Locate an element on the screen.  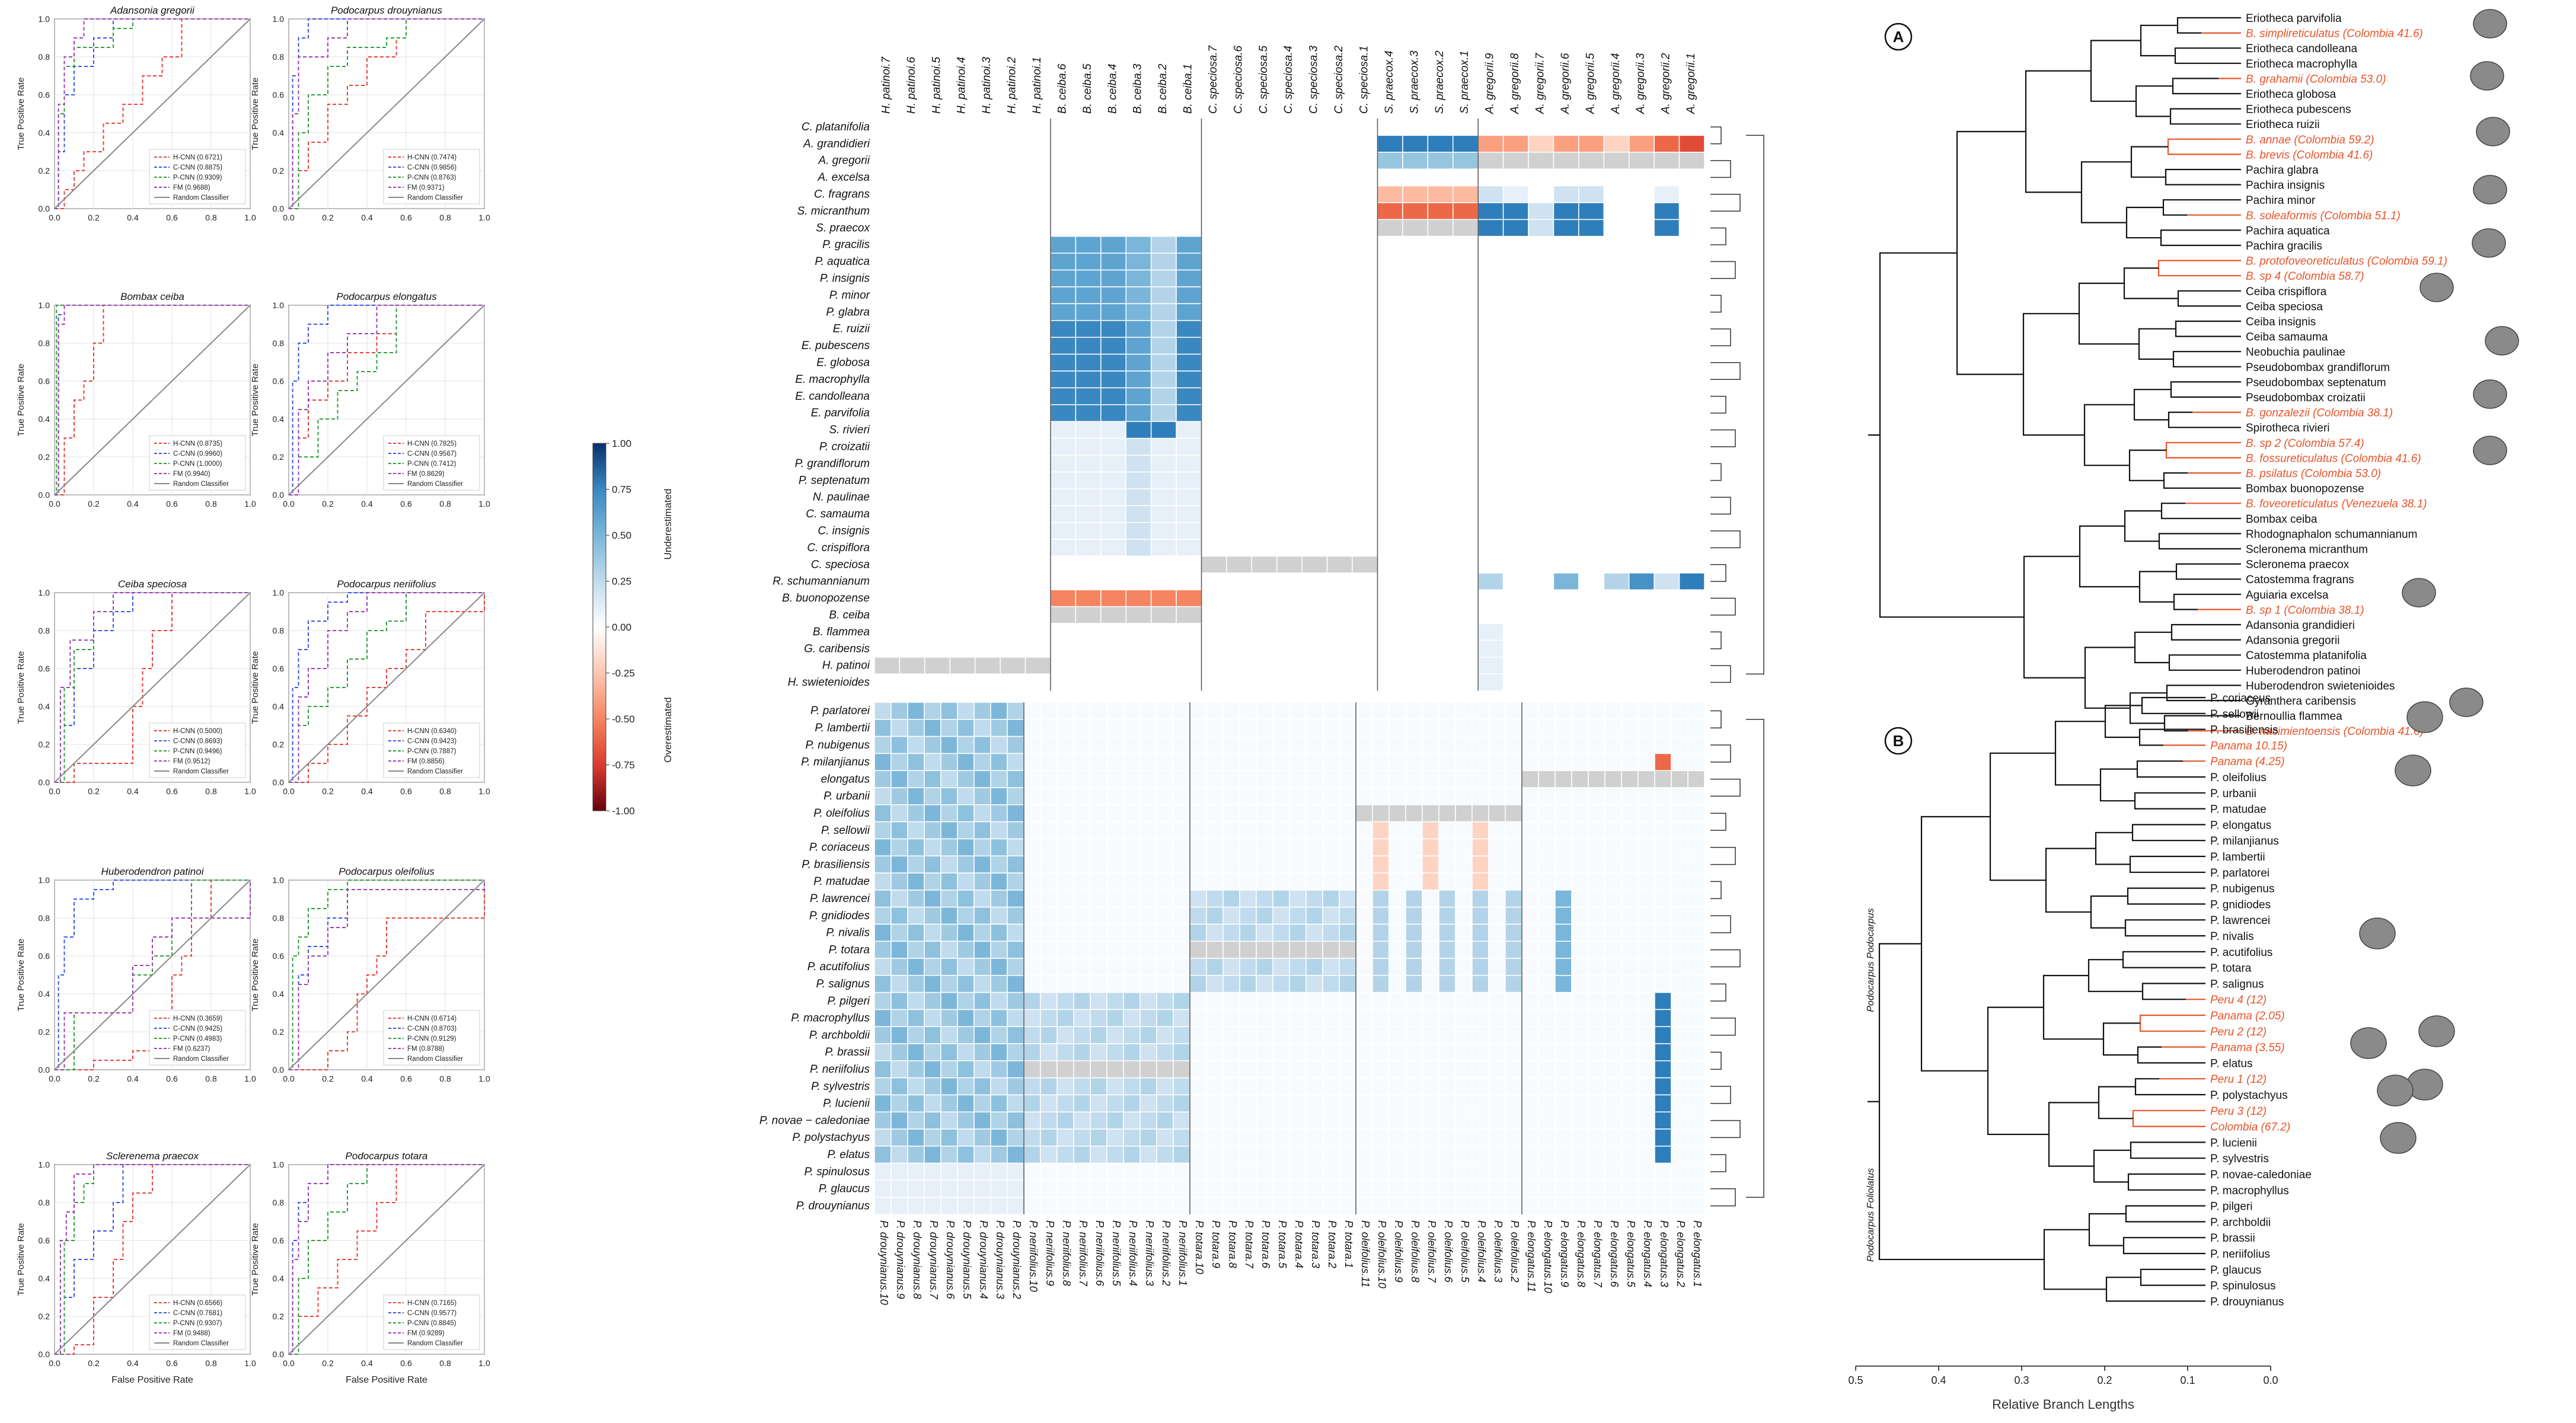
tree-tip-label: P. brassii is located at coordinates (2232, 1238).